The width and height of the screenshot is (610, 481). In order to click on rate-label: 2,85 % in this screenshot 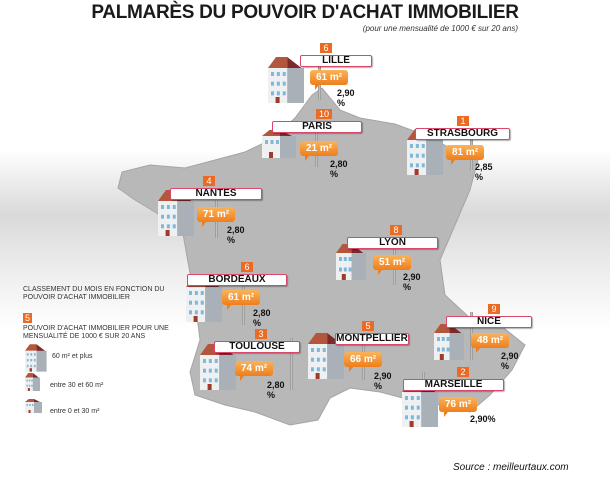, I will do `click(484, 172)`.